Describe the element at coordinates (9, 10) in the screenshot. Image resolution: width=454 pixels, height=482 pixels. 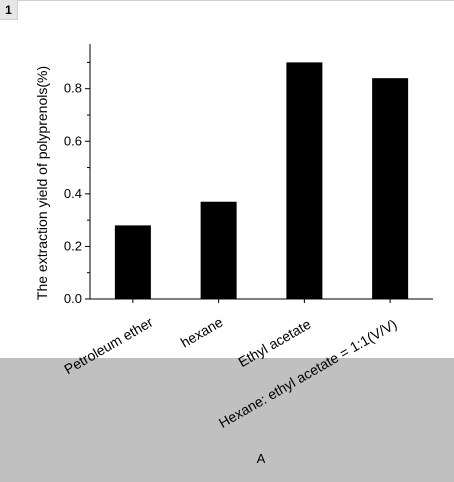
I see `panel-number-badge: 1` at that location.